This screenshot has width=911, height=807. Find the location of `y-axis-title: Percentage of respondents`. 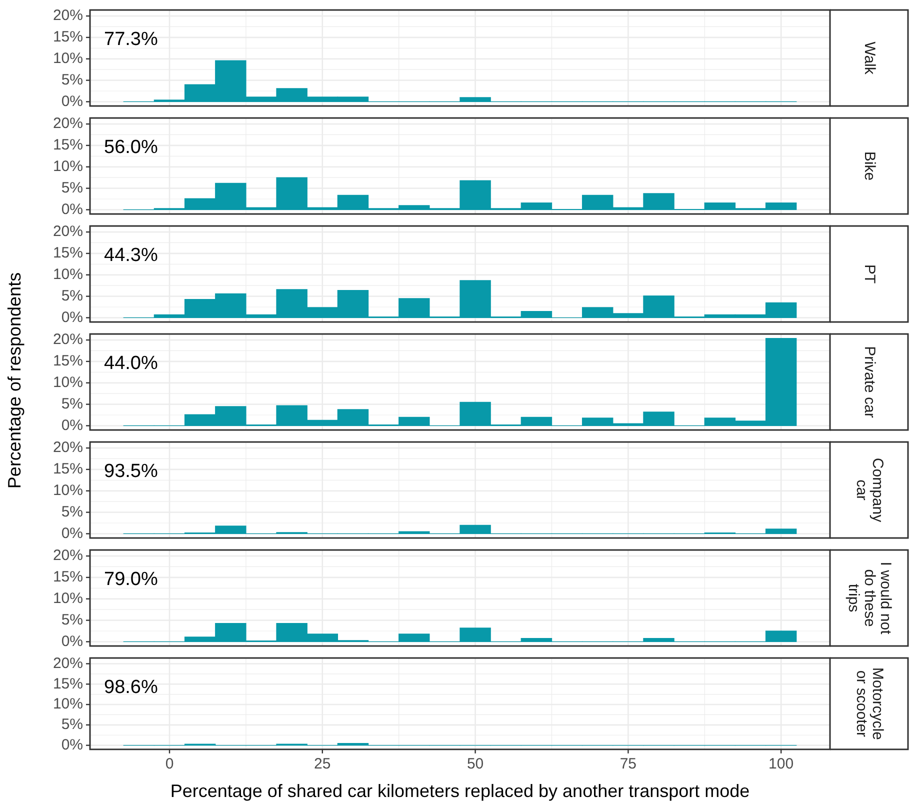

y-axis-title: Percentage of respondents is located at coordinates (15, 380).